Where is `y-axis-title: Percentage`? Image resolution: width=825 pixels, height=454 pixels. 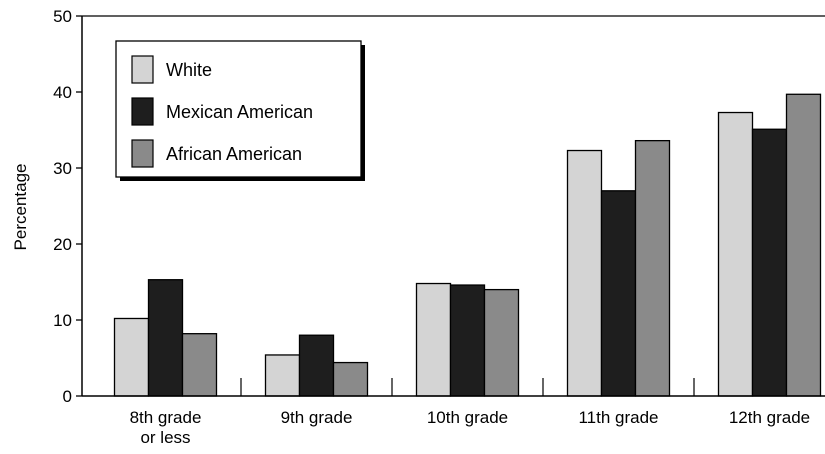
y-axis-title: Percentage is located at coordinates (20, 207).